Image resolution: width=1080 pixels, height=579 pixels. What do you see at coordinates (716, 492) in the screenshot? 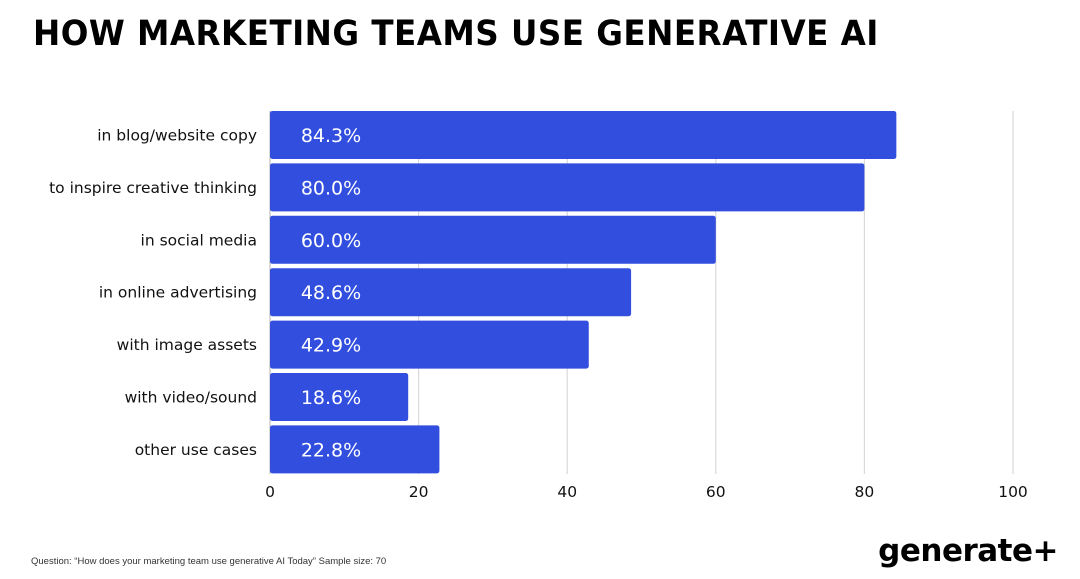
I see `x-tick-label: 60` at bounding box center [716, 492].